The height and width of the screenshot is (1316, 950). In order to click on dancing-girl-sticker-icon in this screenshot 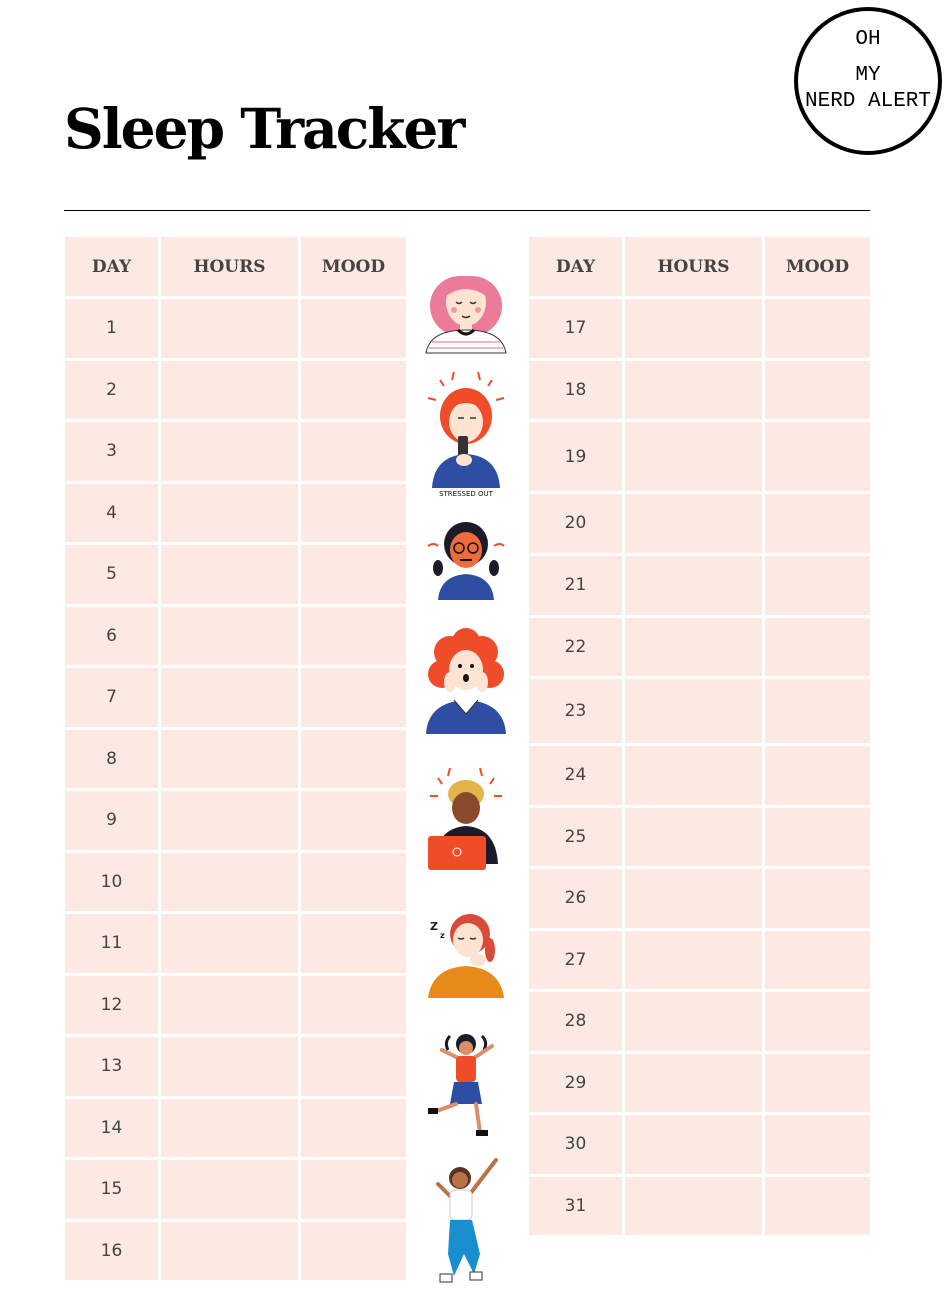, I will do `click(461, 1085)`.